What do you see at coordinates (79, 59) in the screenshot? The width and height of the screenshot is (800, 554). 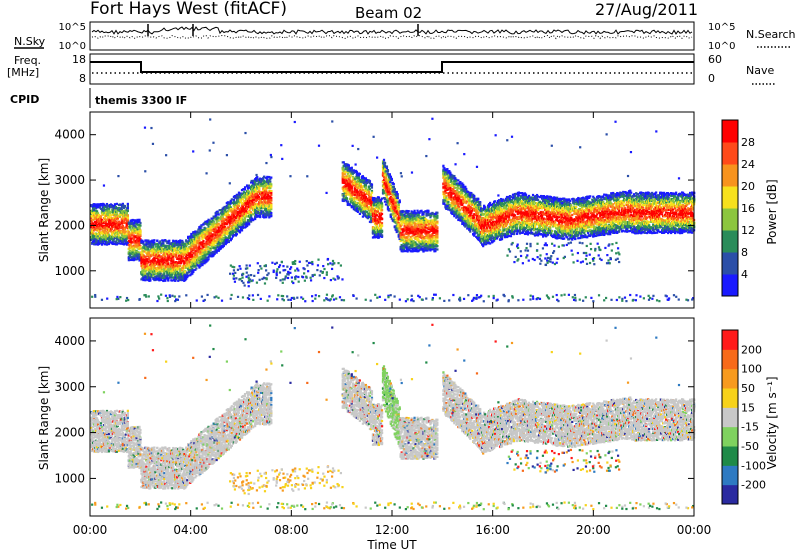 I see `freq-tick-top: 18` at bounding box center [79, 59].